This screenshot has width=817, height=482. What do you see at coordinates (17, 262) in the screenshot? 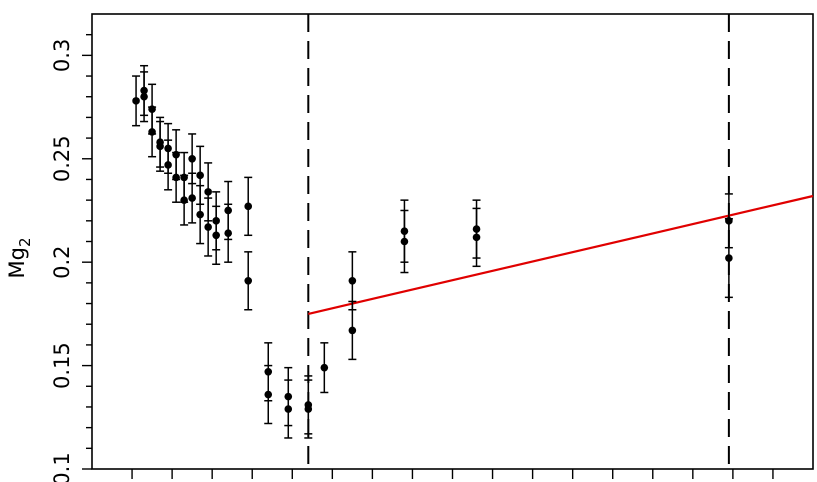
I see `y-axis-label-main: Mg` at bounding box center [17, 262].